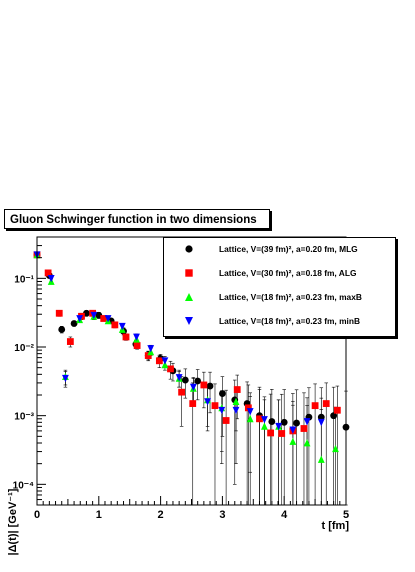  I want to click on square-marker-icon, so click(189, 273).